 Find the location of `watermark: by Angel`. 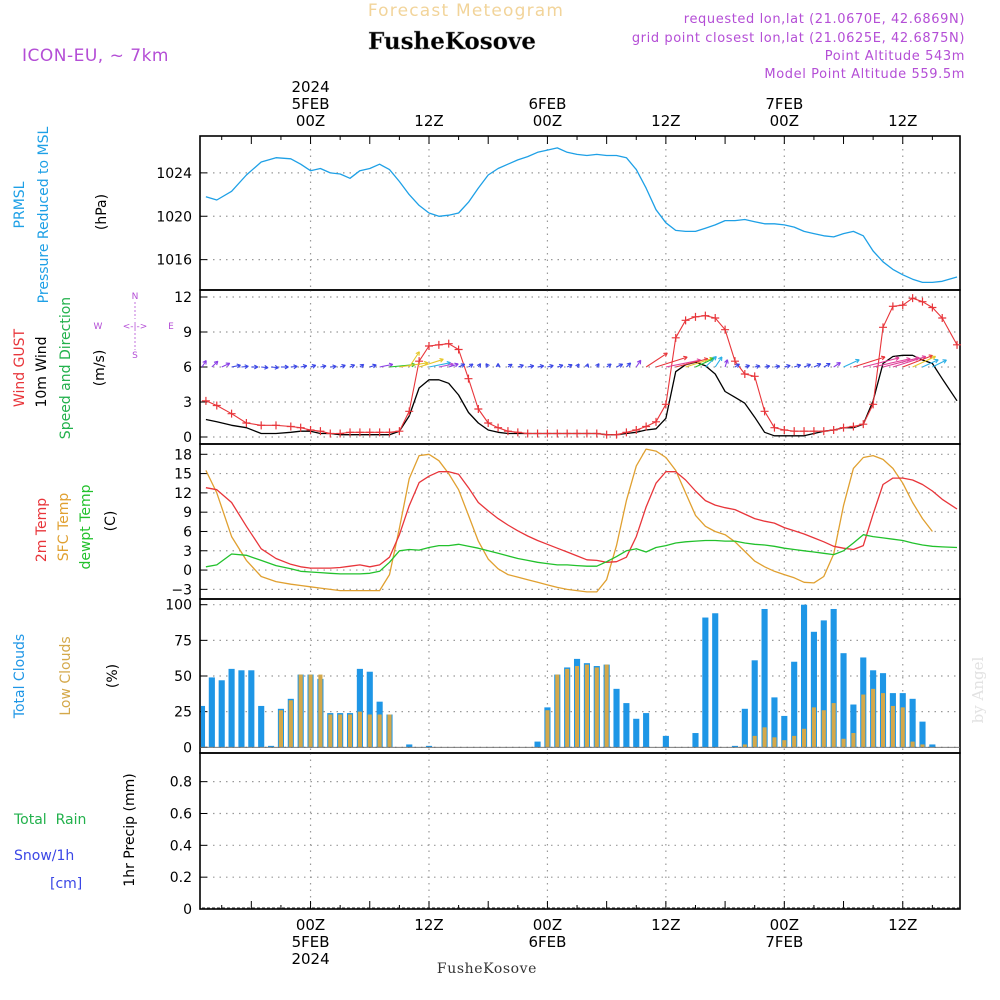

watermark: by Angel is located at coordinates (978, 689).